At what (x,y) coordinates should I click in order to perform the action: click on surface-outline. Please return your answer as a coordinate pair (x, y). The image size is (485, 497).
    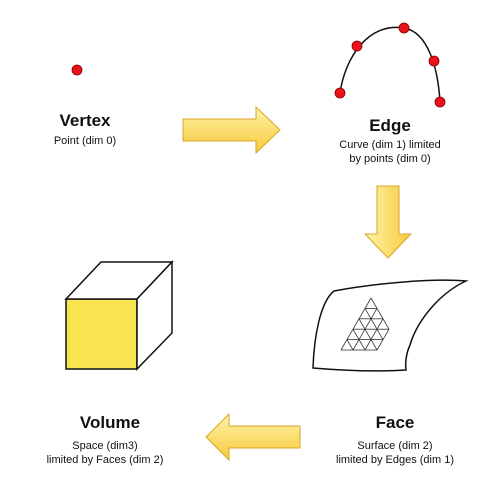
    Looking at the image, I should click on (390, 325).